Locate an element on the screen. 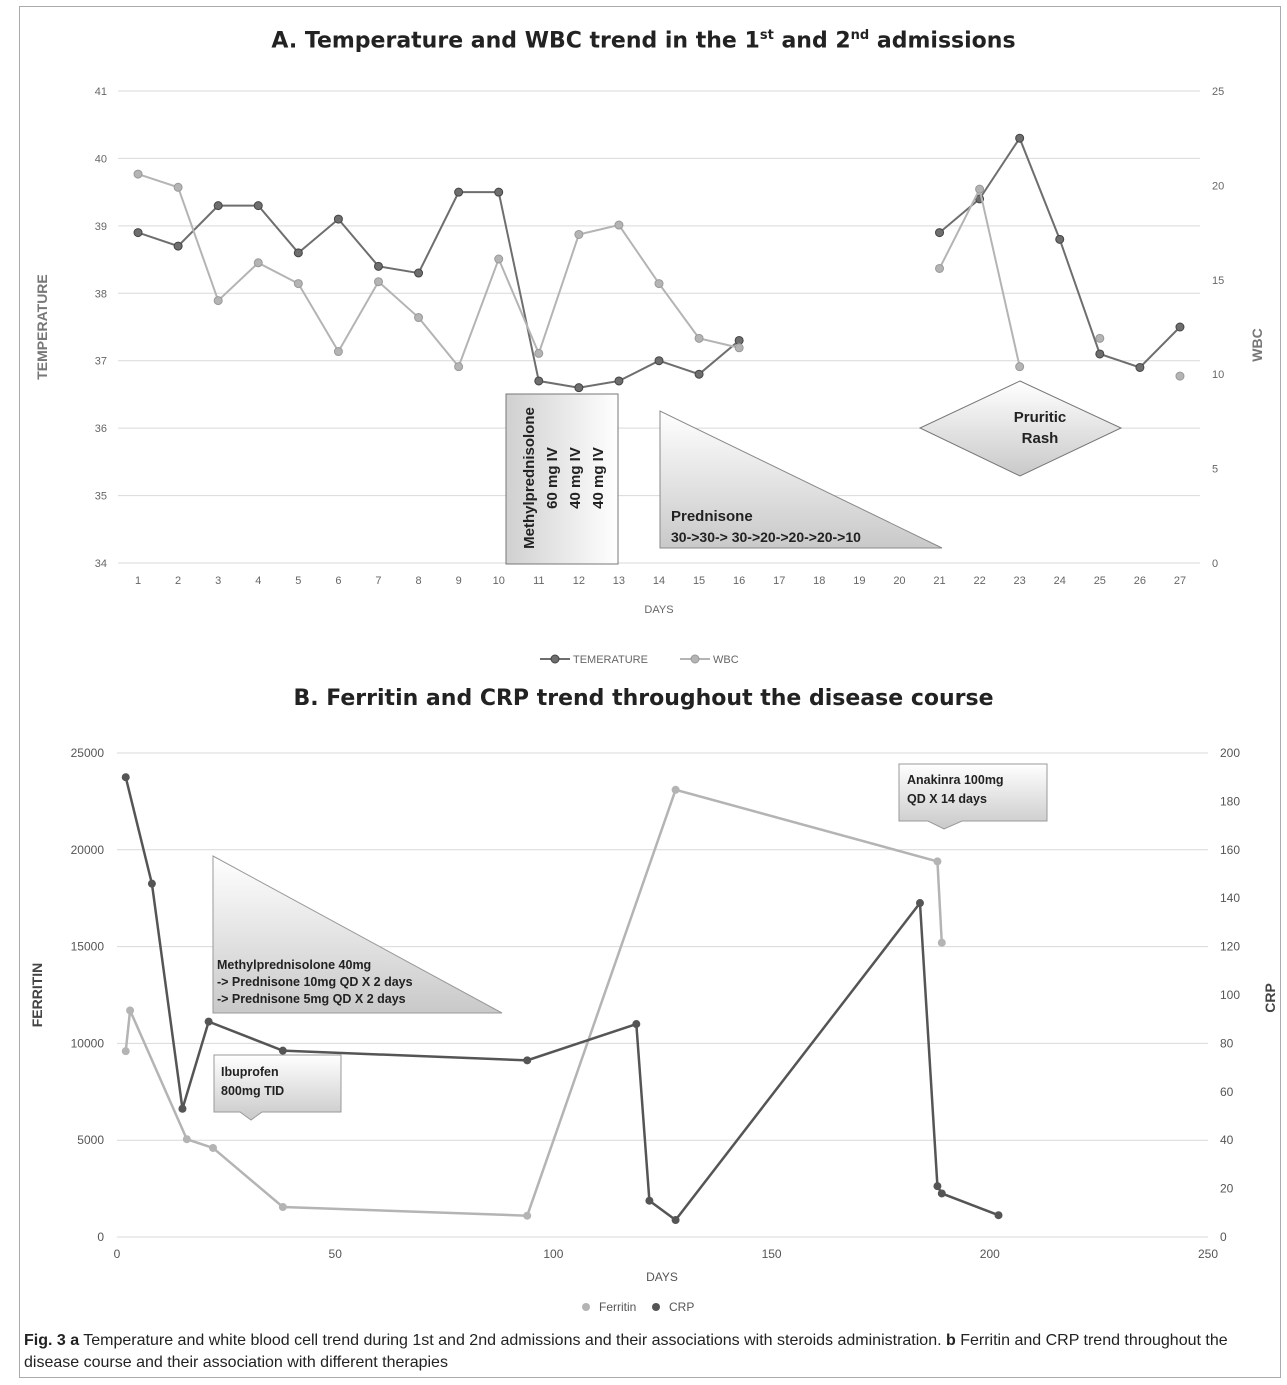 This screenshot has height=1385, width=1287. x-tick-label: 8 is located at coordinates (418, 581).